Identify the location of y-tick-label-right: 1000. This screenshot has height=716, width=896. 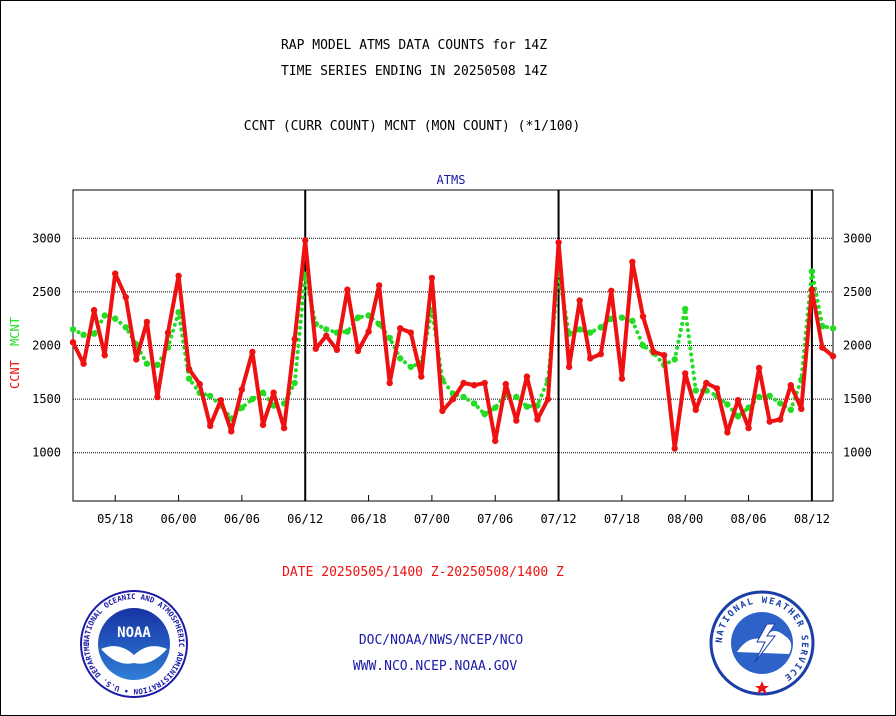
(857, 453).